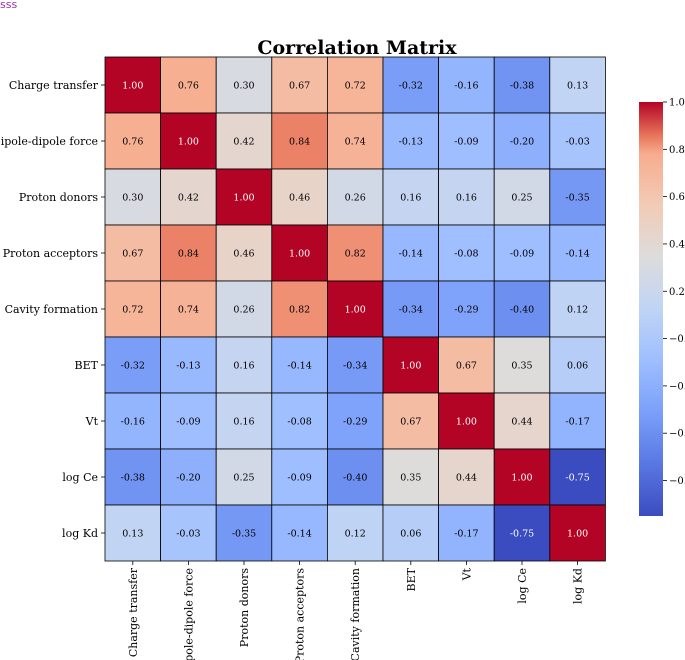 This screenshot has width=685, height=660. What do you see at coordinates (9, 5) in the screenshot?
I see `corner-label: sss` at bounding box center [9, 5].